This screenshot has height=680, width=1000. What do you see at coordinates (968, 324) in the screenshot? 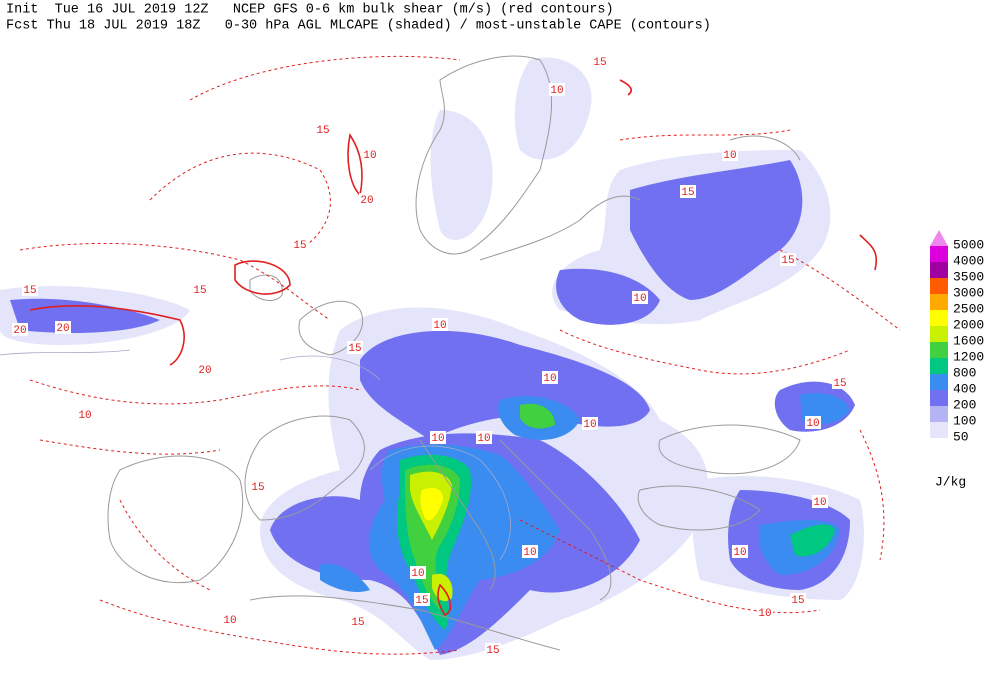
I see `legend-label: 2000` at bounding box center [968, 324].